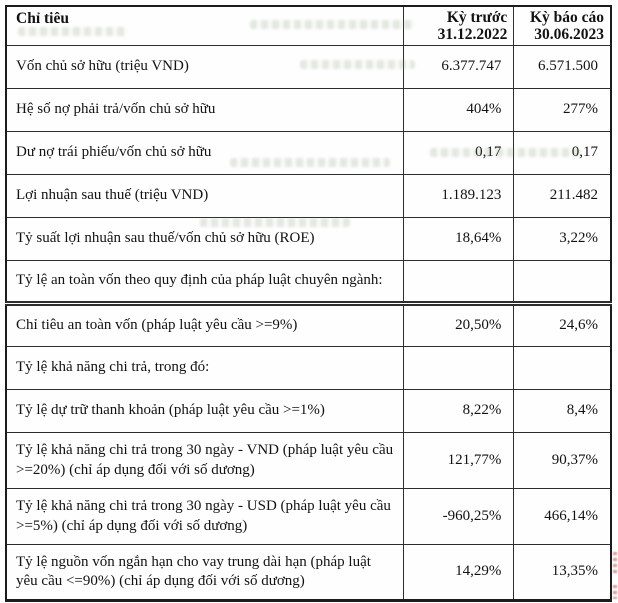 Image resolution: width=618 pixels, height=603 pixels. I want to click on header-prev-period: Kỳ trước 31.12.2022, so click(459, 25).